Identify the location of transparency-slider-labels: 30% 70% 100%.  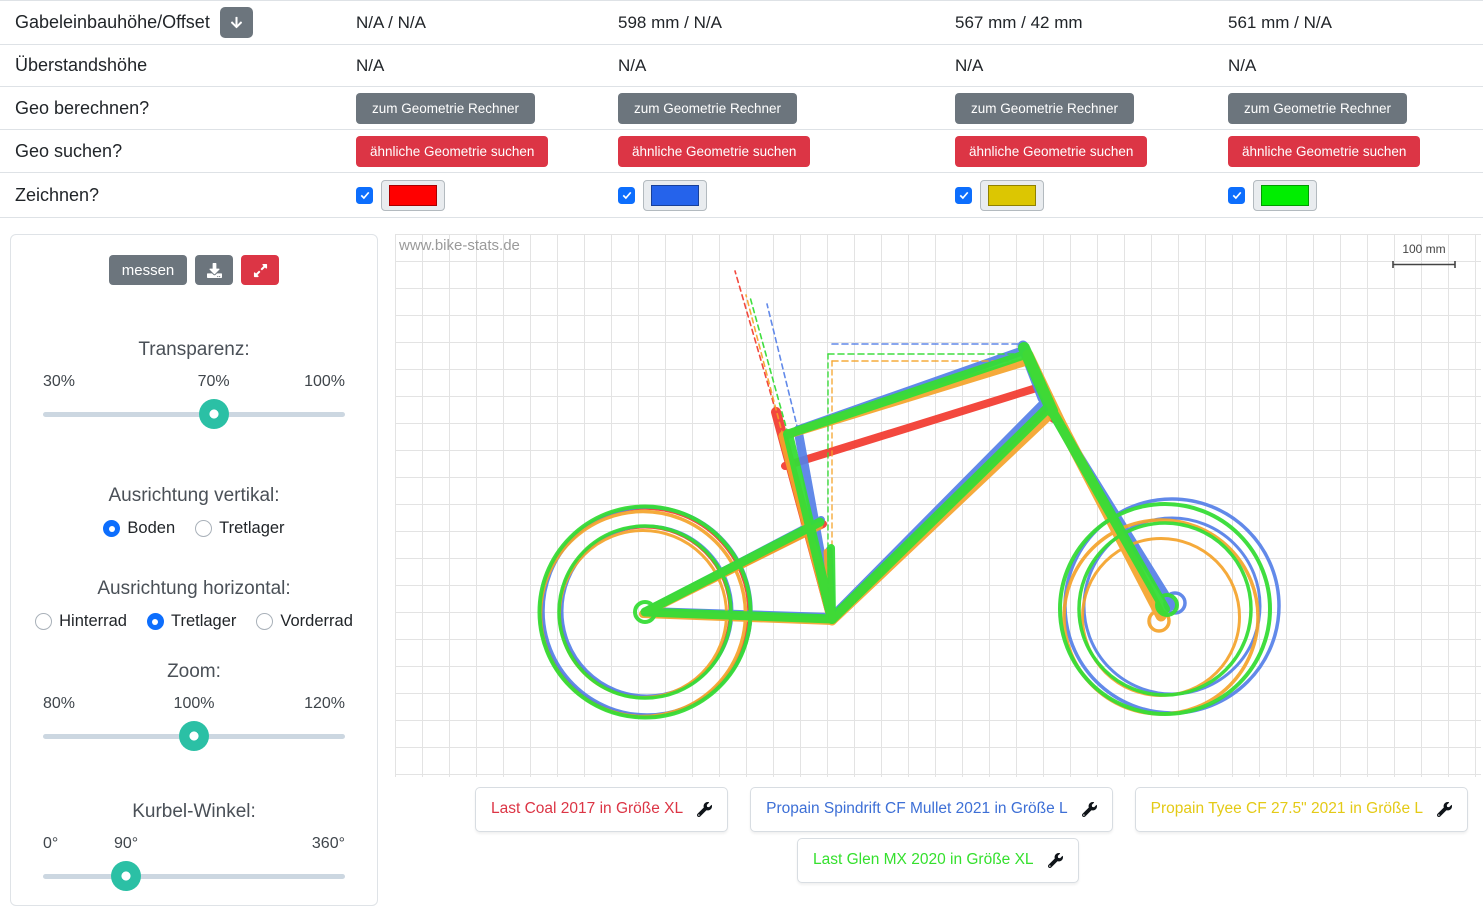
(194, 383).